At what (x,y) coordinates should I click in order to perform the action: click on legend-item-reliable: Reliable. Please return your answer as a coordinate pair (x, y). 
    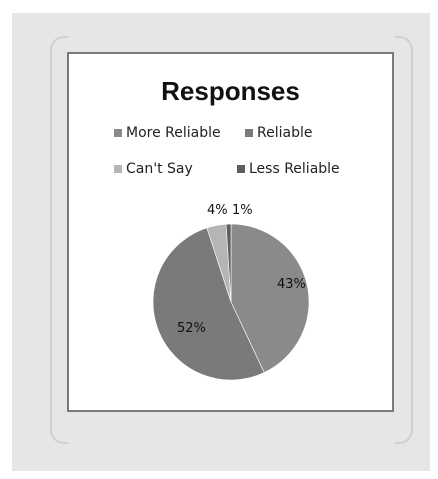
    Looking at the image, I should click on (278, 133).